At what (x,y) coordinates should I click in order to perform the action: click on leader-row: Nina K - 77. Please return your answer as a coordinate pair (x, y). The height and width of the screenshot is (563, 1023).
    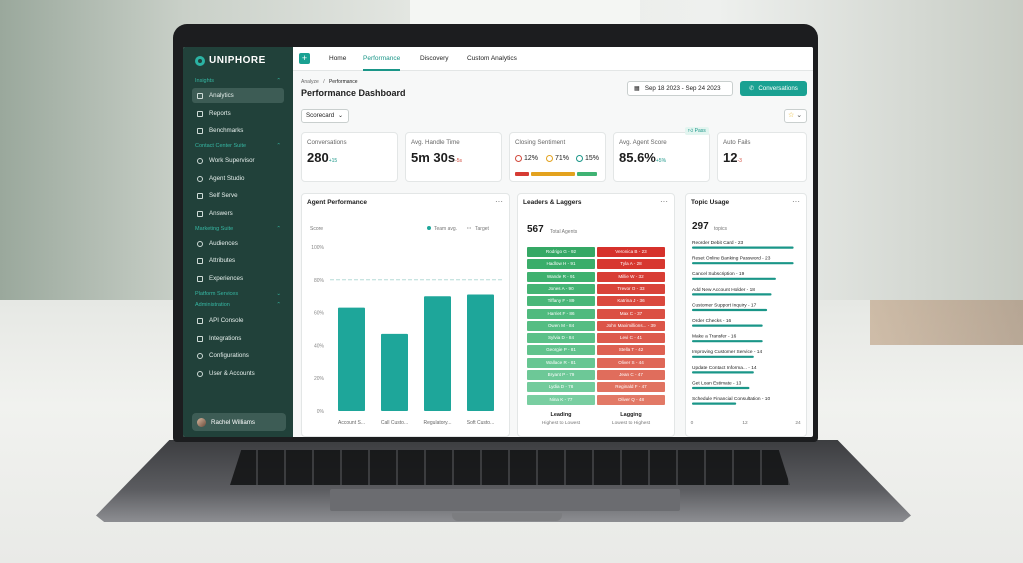
    Looking at the image, I should click on (561, 399).